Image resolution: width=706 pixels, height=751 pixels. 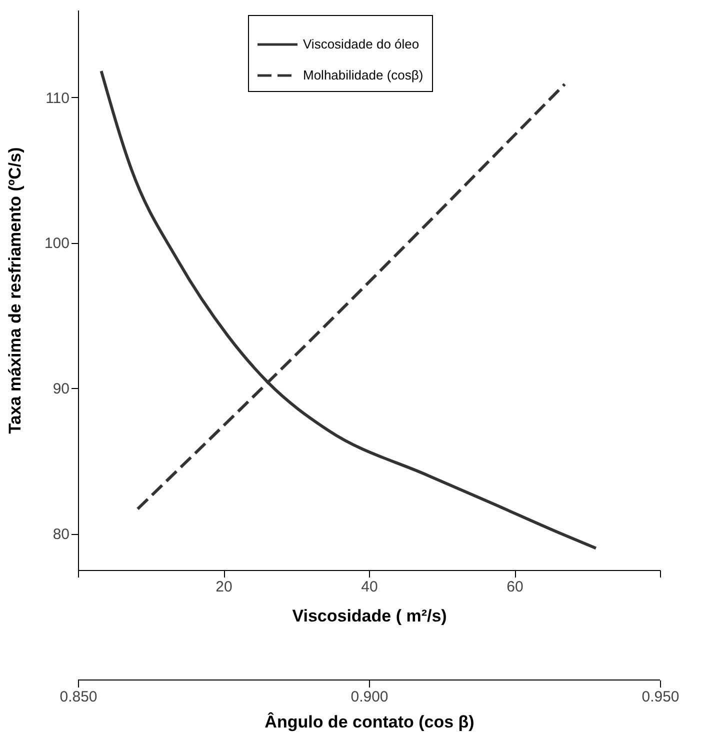 What do you see at coordinates (61, 535) in the screenshot?
I see `y-tick-label: 80` at bounding box center [61, 535].